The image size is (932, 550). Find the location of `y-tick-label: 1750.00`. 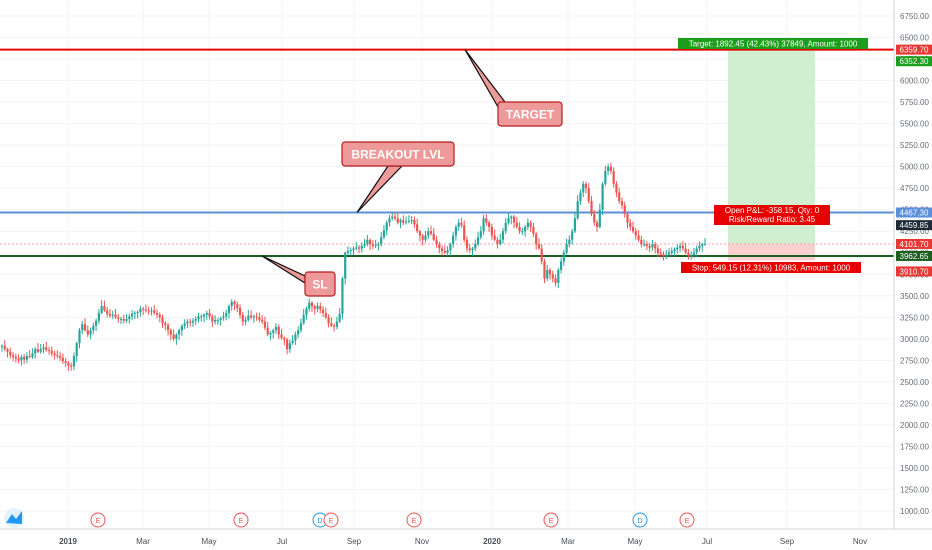

y-tick-label: 1750.00 is located at coordinates (914, 446).